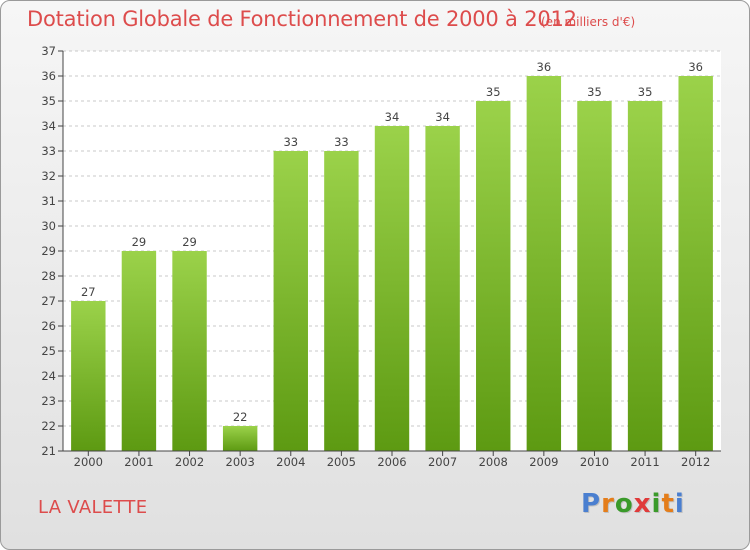 The width and height of the screenshot is (750, 550). I want to click on y-tick-label: 26, so click(48, 326).